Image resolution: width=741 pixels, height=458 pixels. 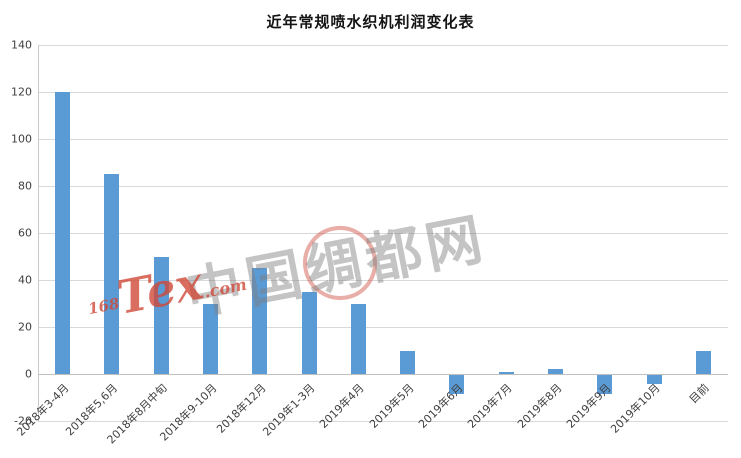 What do you see at coordinates (309, 332) in the screenshot?
I see `bar-2019年1-3月` at bounding box center [309, 332].